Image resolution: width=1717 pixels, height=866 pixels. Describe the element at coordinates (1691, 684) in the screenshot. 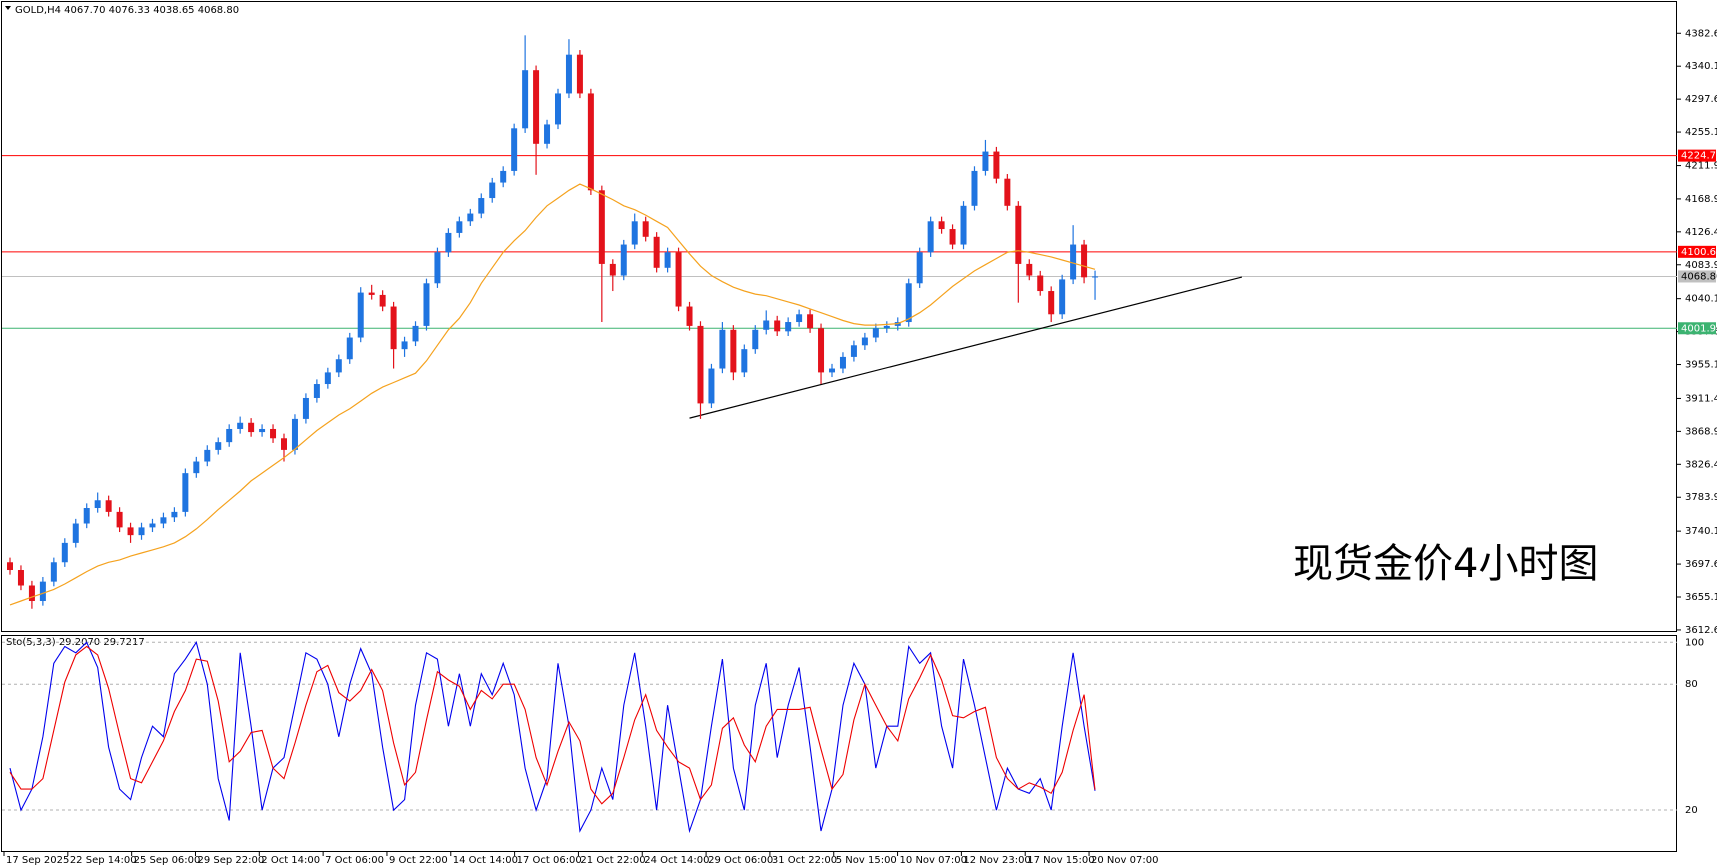

I see `y-tick-label: 80` at that location.